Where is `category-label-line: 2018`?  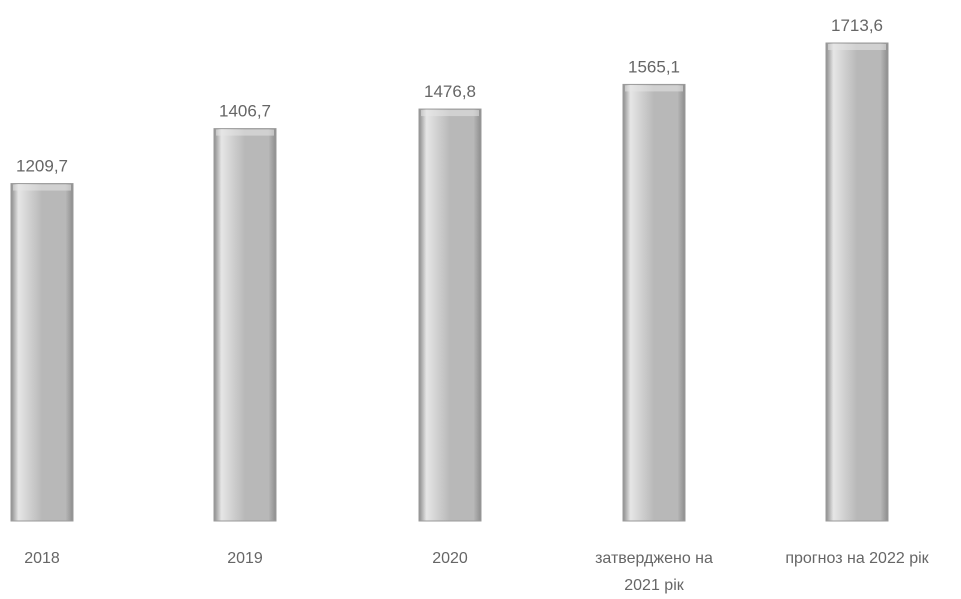 category-label-line: 2018 is located at coordinates (42, 558).